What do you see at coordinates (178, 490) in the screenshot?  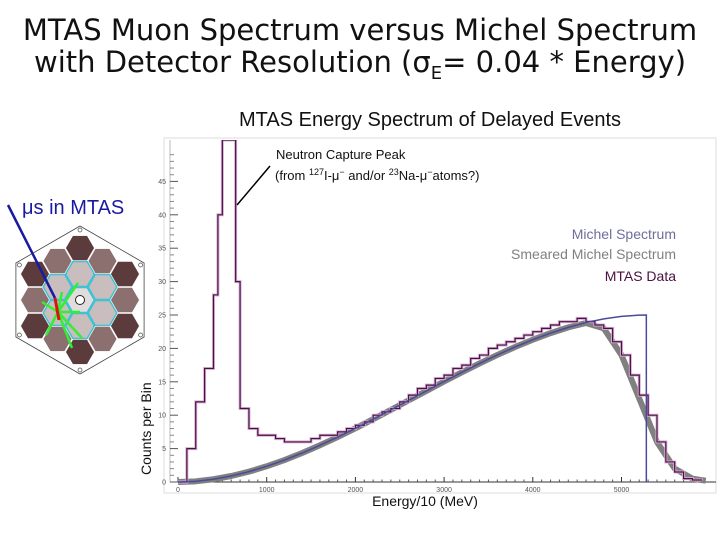 I see `x-tick-label: 0` at bounding box center [178, 490].